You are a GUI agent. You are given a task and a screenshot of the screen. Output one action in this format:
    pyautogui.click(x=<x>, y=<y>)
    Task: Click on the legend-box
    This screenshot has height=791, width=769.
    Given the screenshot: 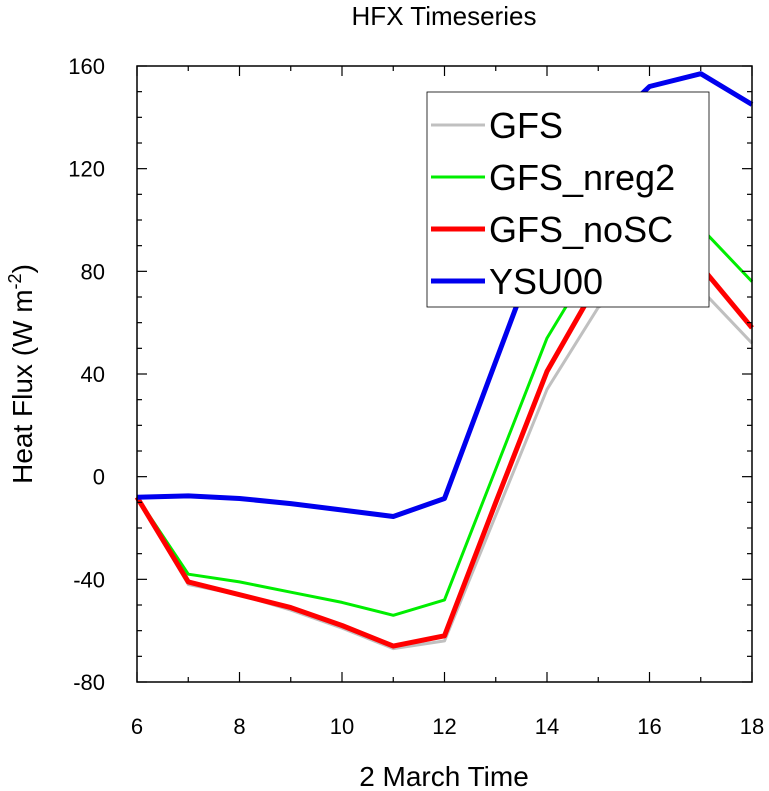 What is the action you would take?
    pyautogui.click(x=568, y=199)
    